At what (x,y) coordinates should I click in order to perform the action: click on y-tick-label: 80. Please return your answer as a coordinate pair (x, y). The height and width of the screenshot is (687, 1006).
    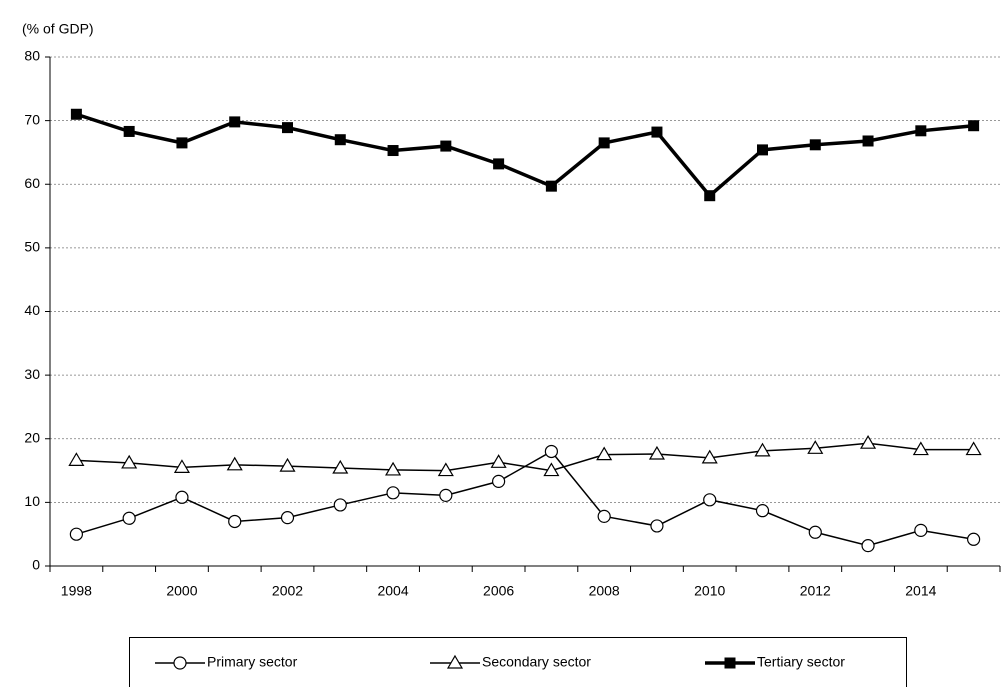
    Looking at the image, I should click on (32, 56).